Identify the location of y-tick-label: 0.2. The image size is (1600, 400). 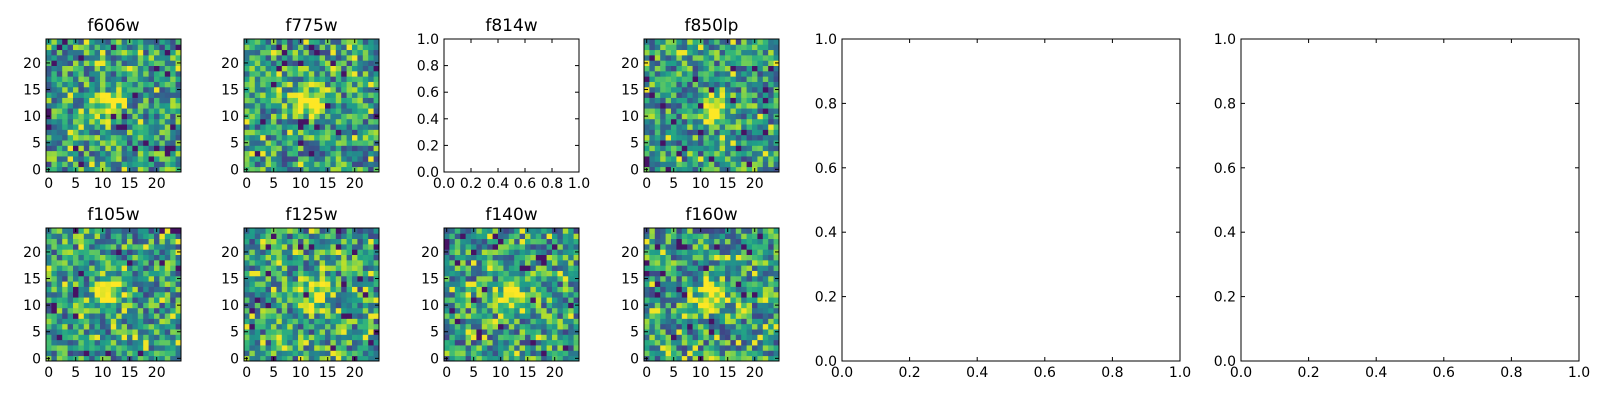
(826, 298).